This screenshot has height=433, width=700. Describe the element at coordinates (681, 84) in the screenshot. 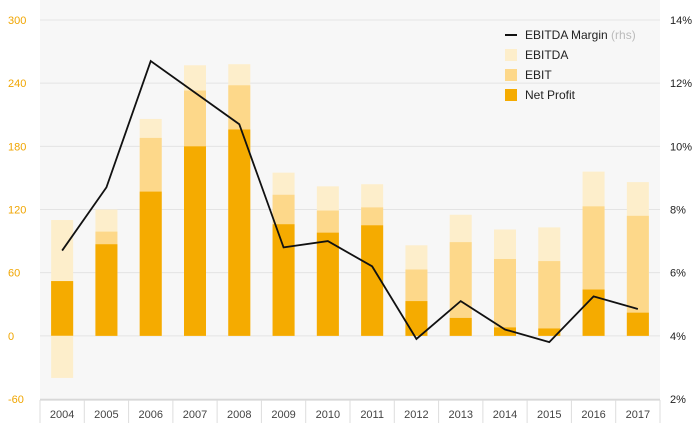

I see `right-tick-label: 12%` at that location.